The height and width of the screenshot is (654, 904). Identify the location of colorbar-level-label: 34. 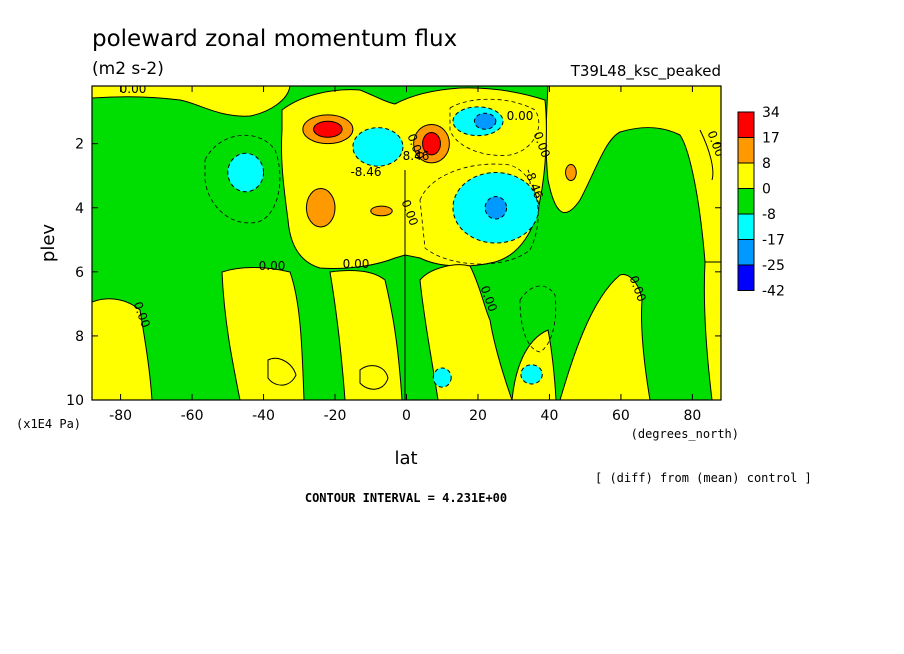
(771, 113).